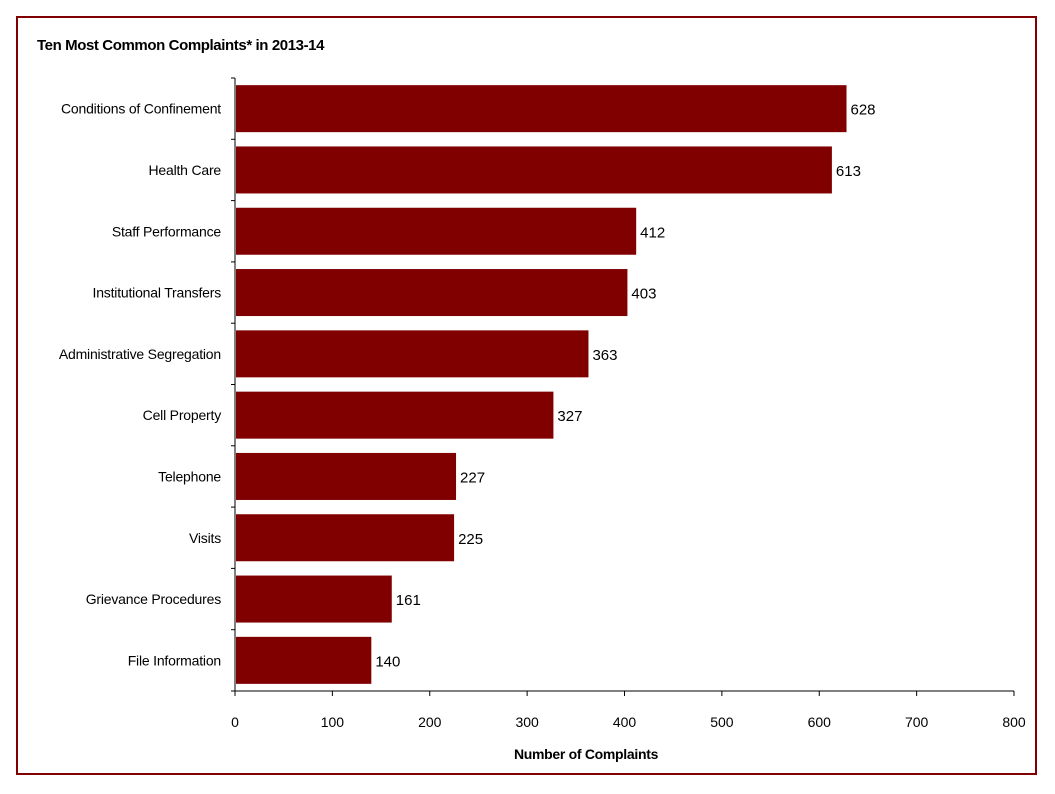  Describe the element at coordinates (235, 722) in the screenshot. I see `x-tick-label: 0` at that location.